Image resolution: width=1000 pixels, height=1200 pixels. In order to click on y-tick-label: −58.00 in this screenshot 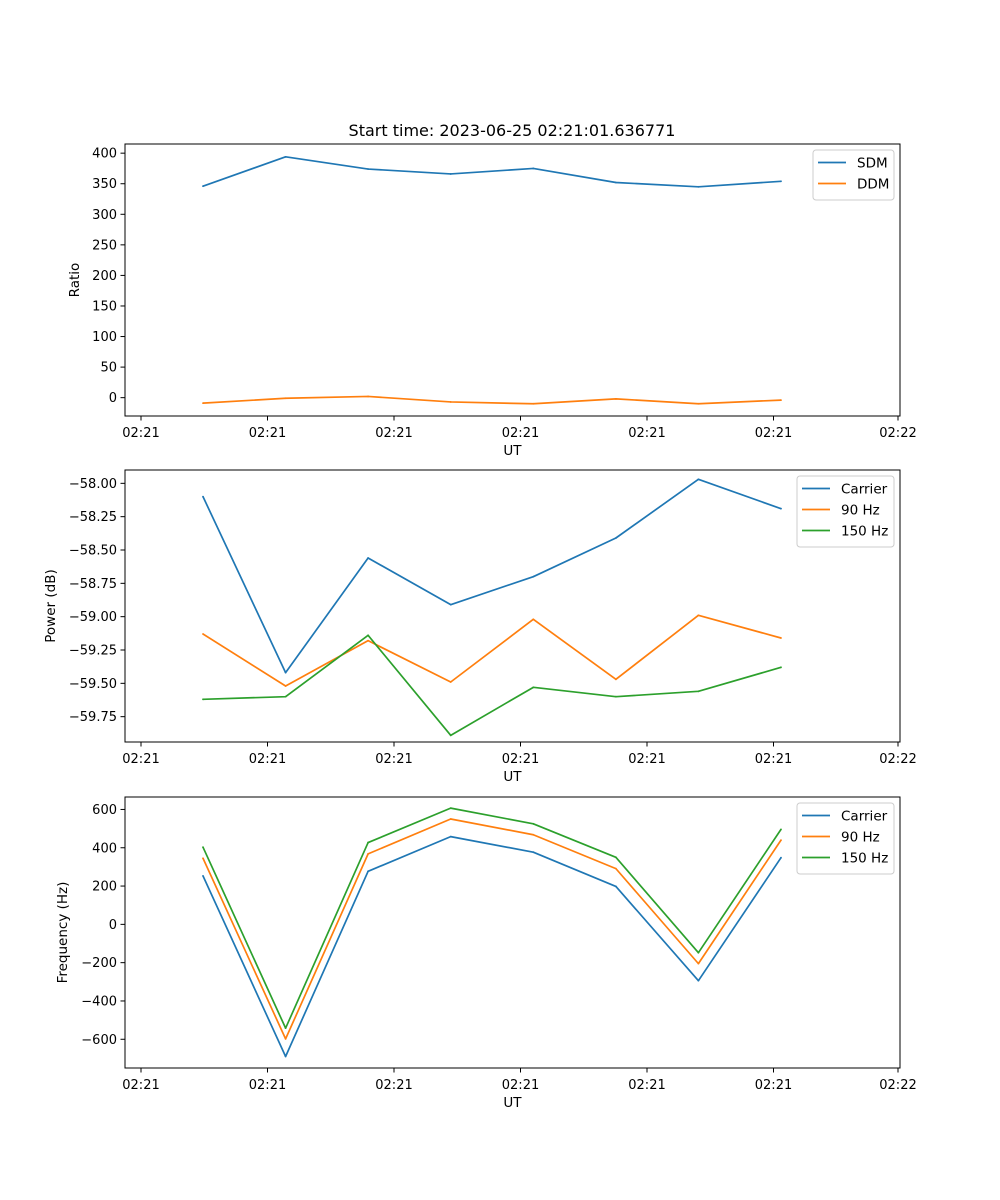, I will do `click(93, 484)`.